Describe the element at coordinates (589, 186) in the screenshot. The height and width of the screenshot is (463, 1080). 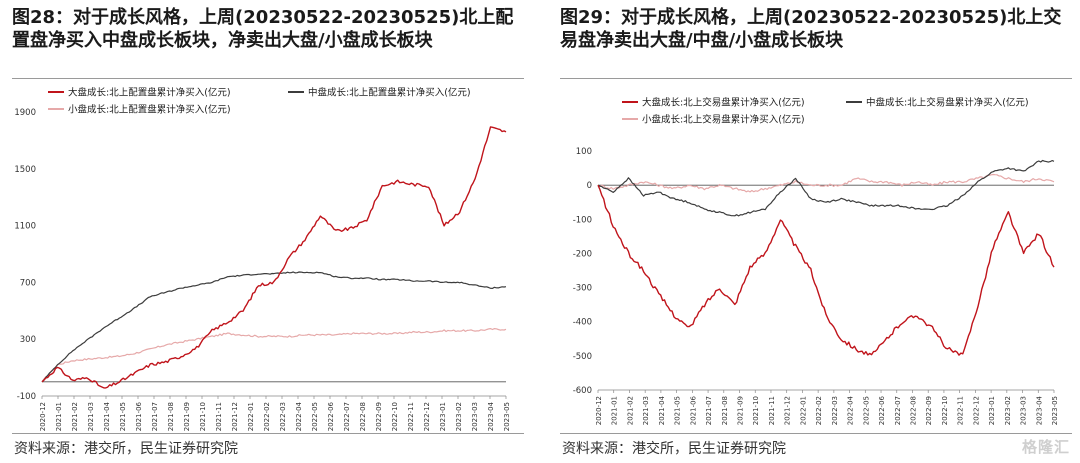
I see `y-tick-label: 0` at that location.